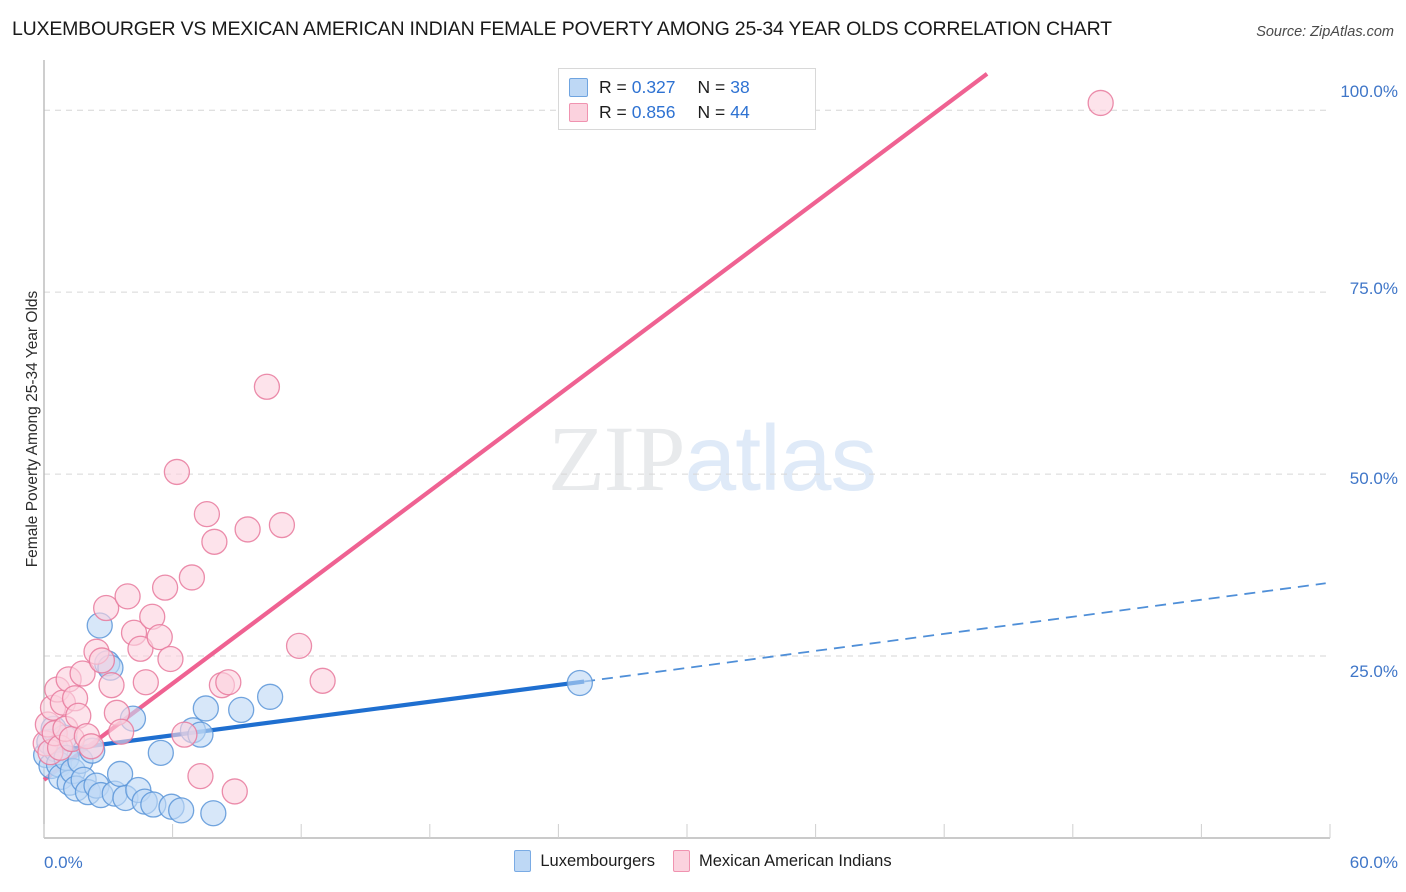  What do you see at coordinates (740, 112) in the screenshot?
I see `legend-n-value-2: 44` at bounding box center [740, 112].